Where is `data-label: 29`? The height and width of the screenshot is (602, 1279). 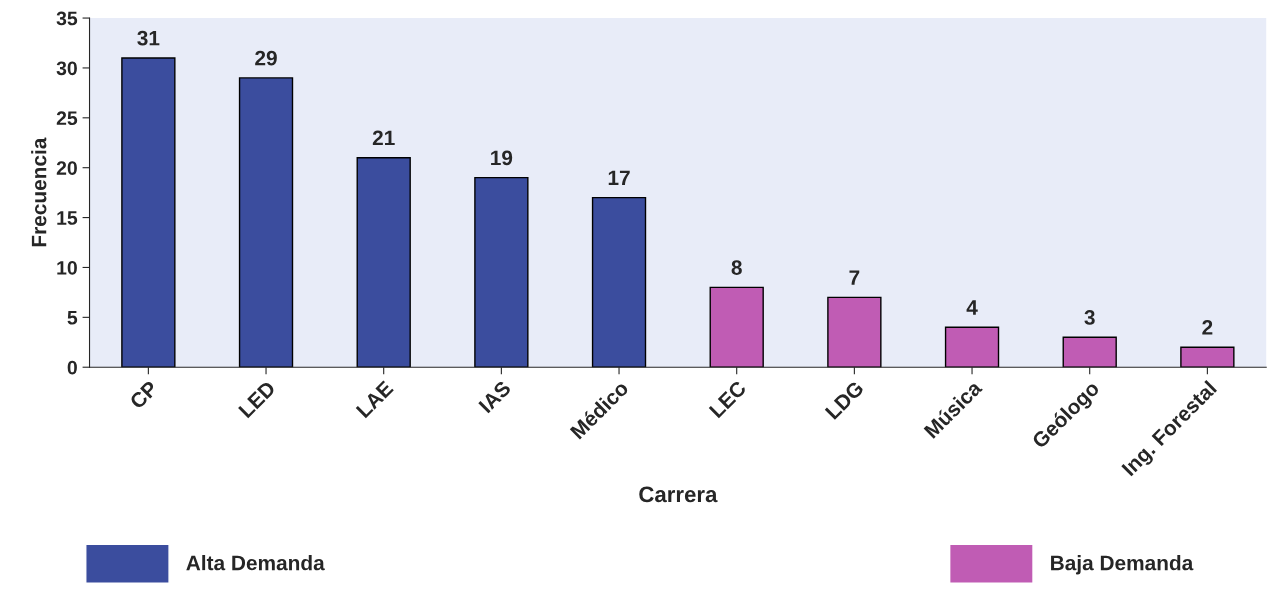 data-label: 29 is located at coordinates (266, 58).